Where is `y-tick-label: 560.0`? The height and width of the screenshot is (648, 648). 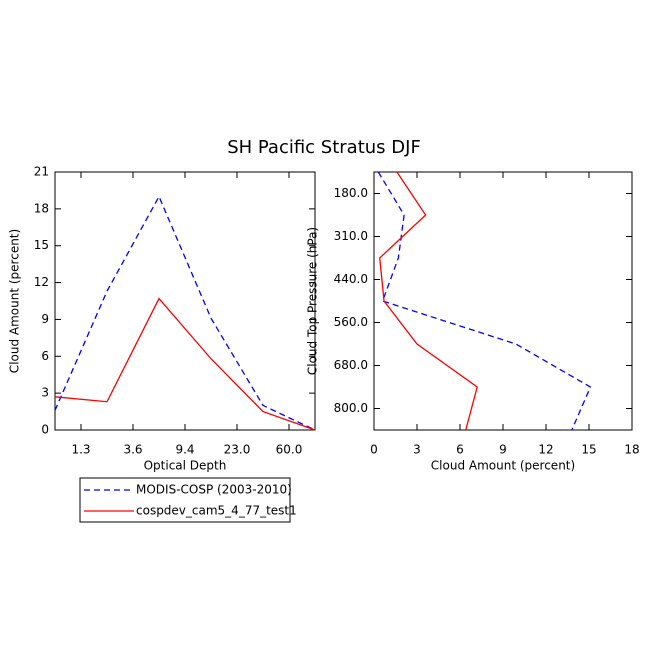 y-tick-label: 560.0 is located at coordinates (351, 322).